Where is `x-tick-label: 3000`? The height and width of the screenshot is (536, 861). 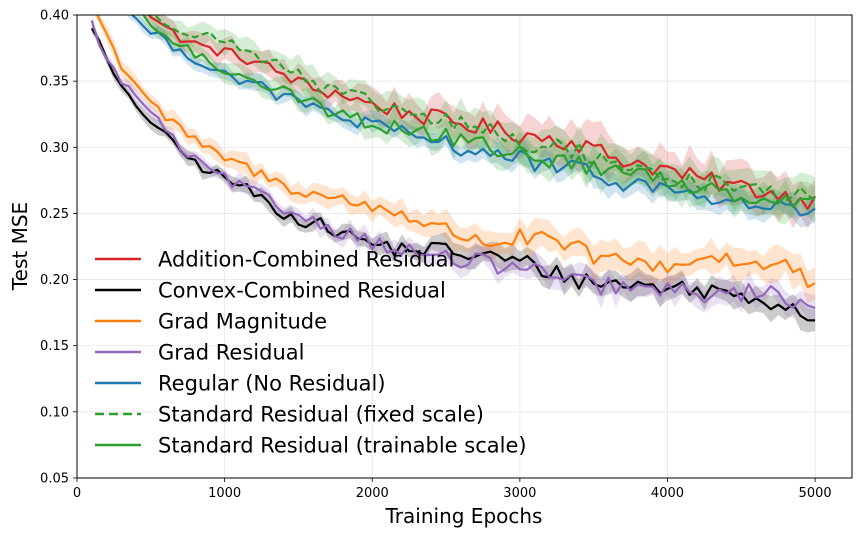
x-tick-label: 3000 is located at coordinates (519, 493).